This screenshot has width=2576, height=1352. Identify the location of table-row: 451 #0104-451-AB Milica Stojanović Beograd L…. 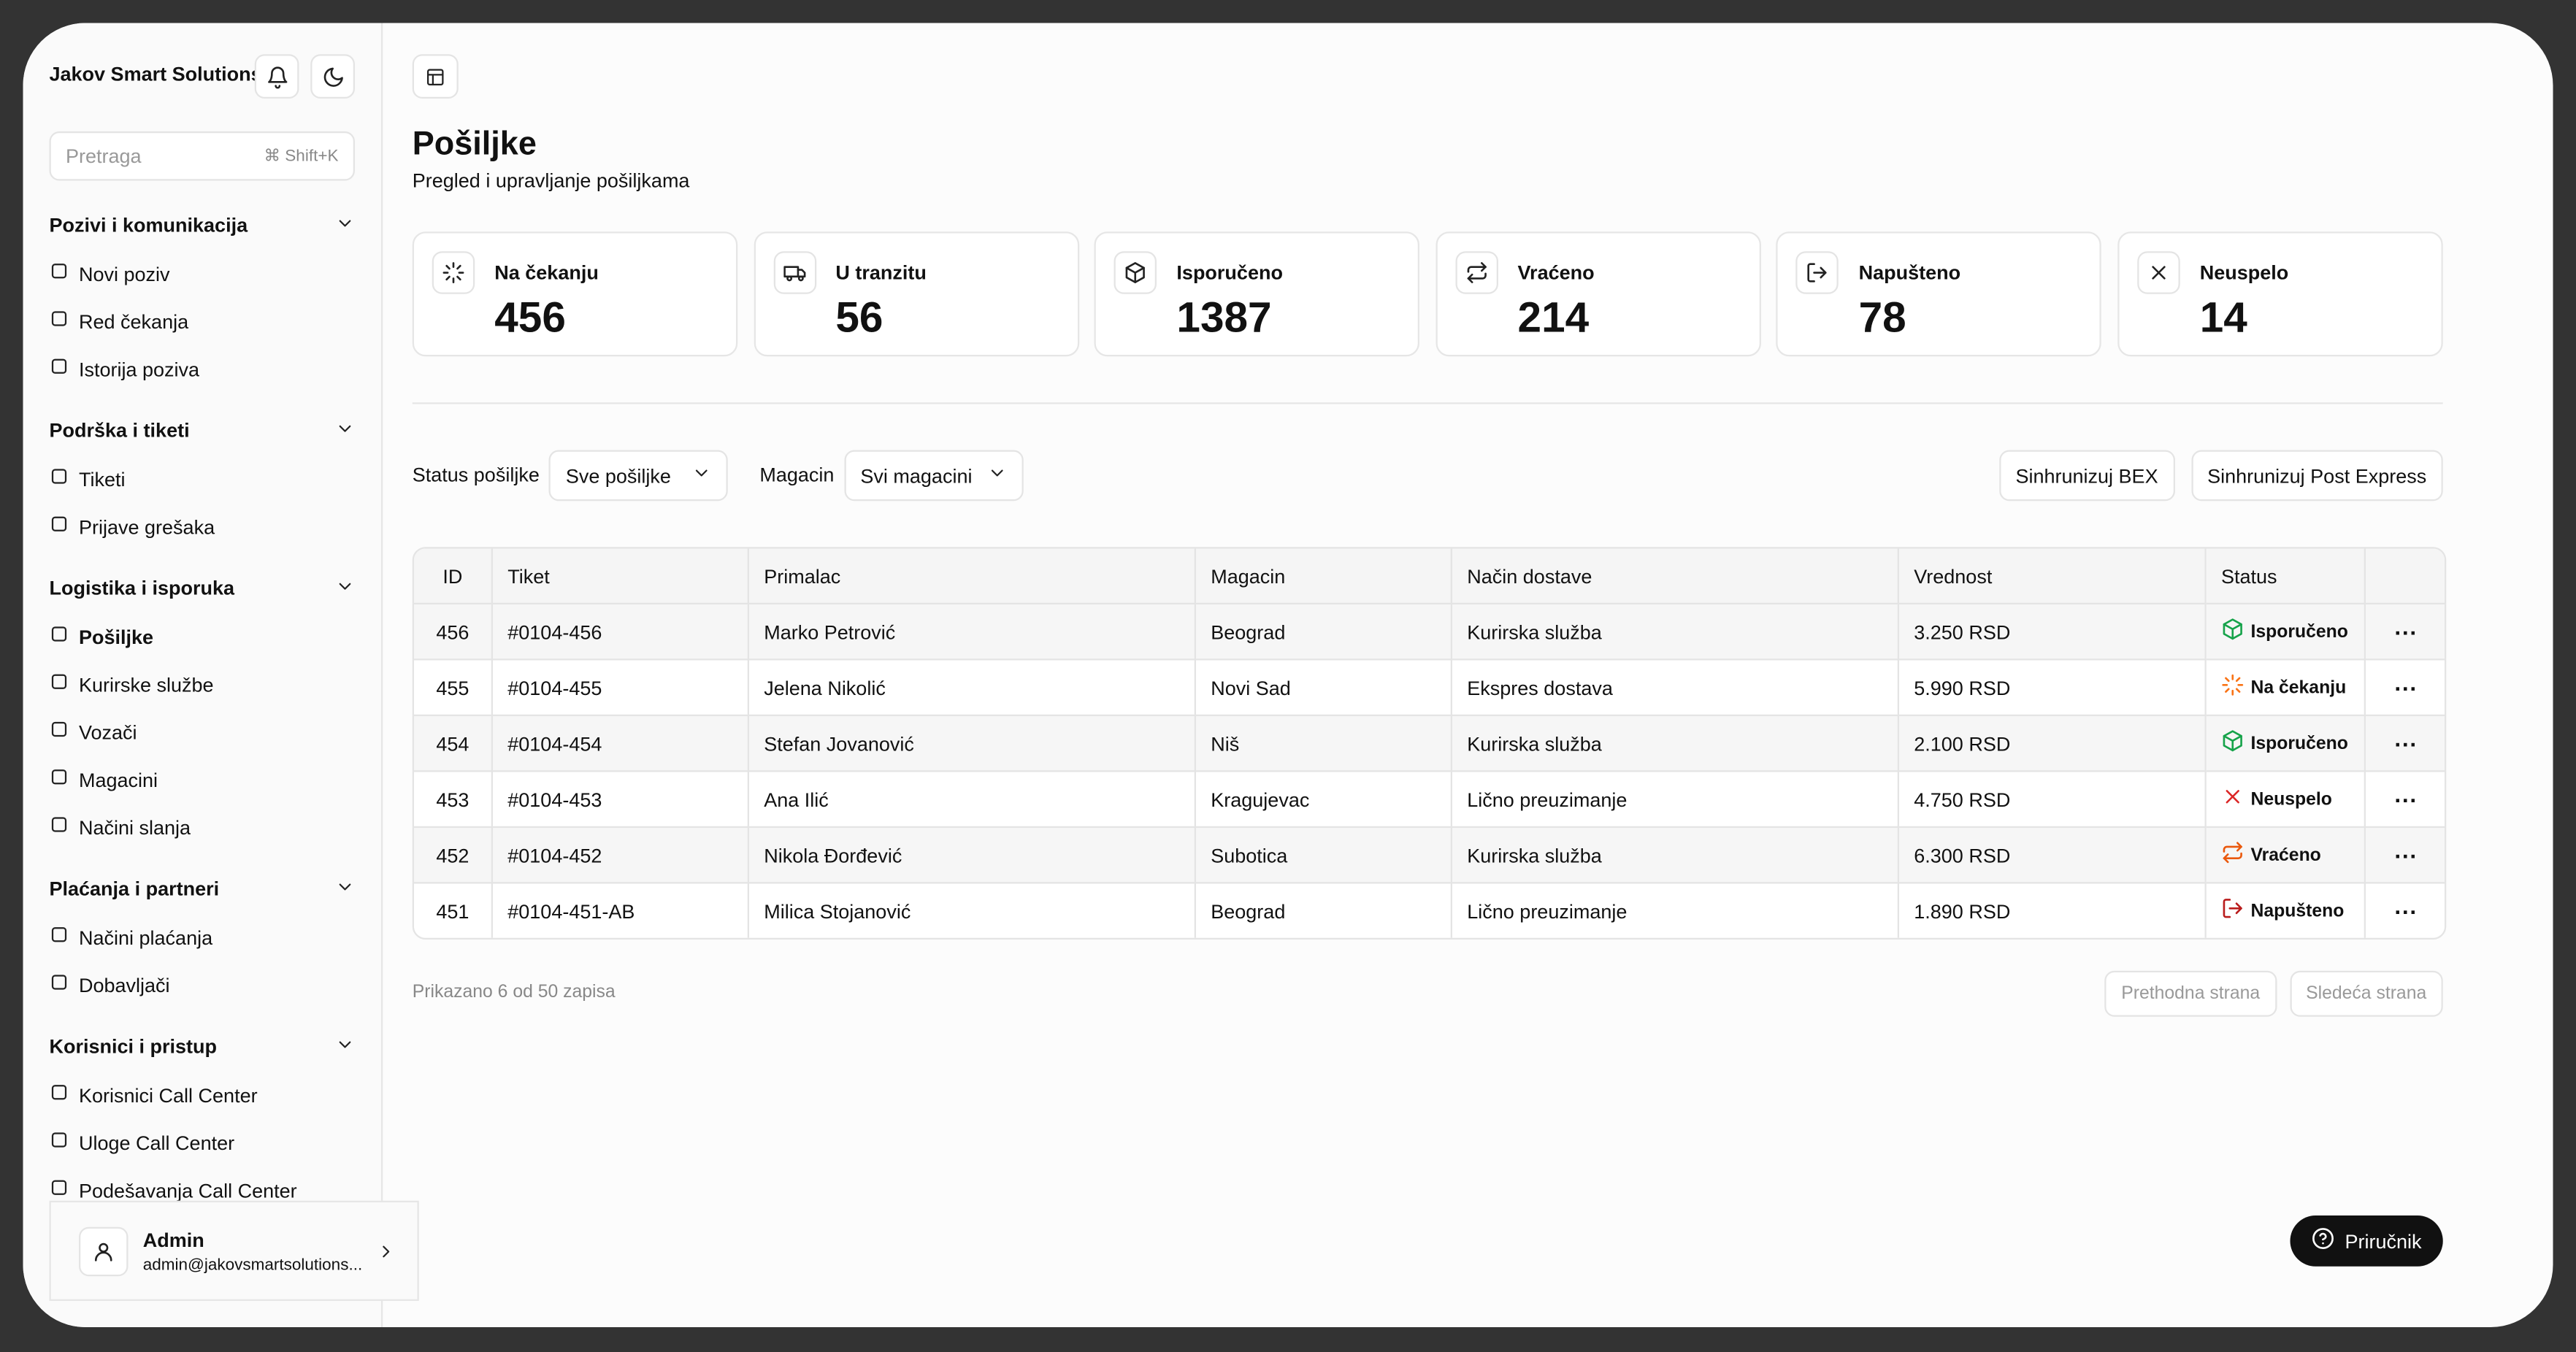
(1429, 910).